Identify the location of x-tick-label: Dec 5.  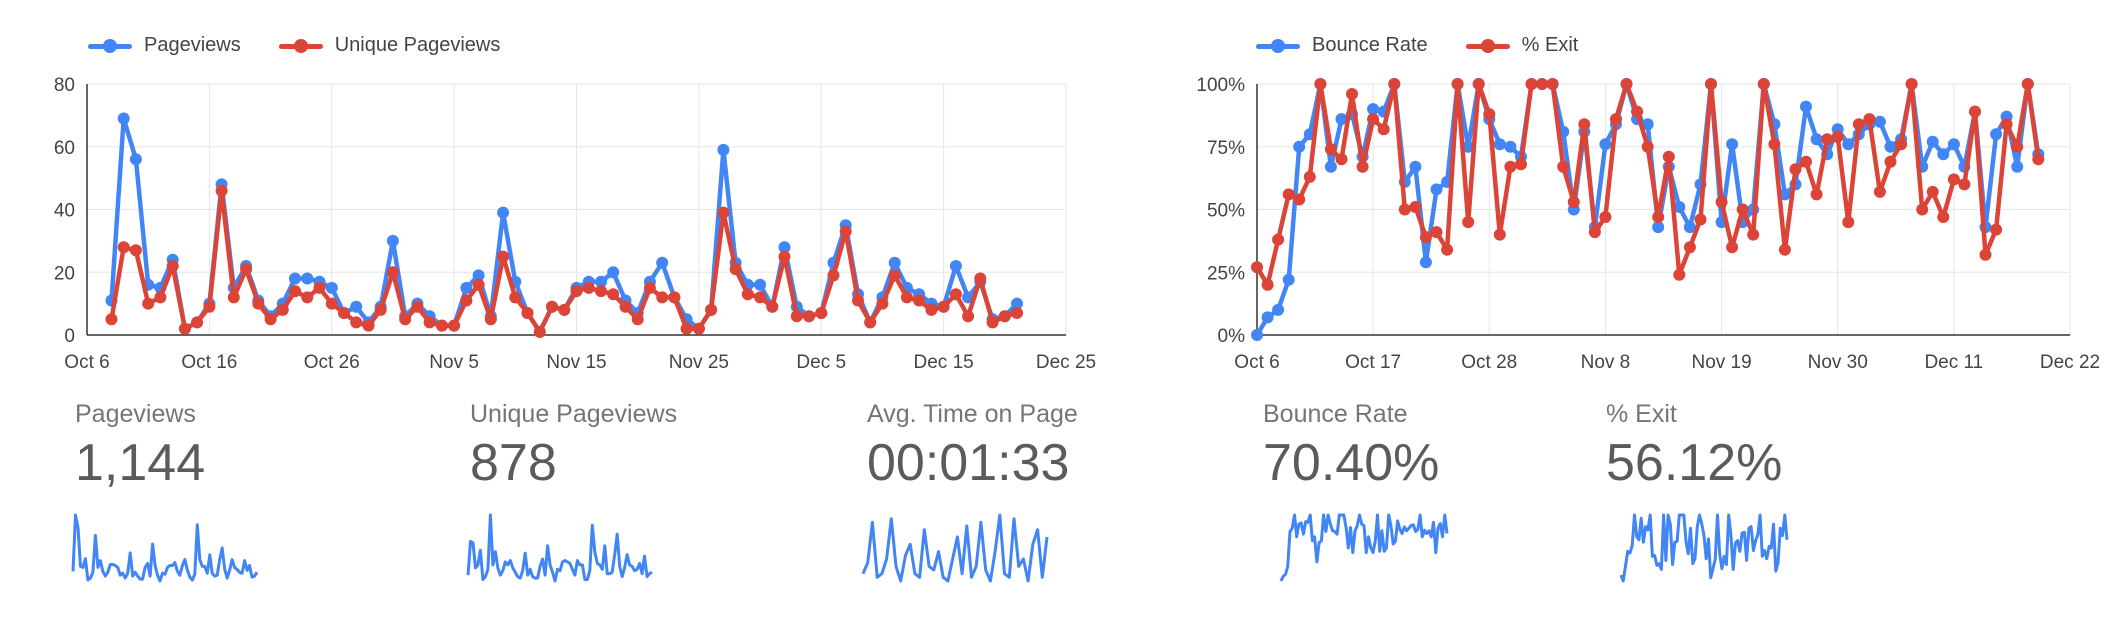
(821, 362).